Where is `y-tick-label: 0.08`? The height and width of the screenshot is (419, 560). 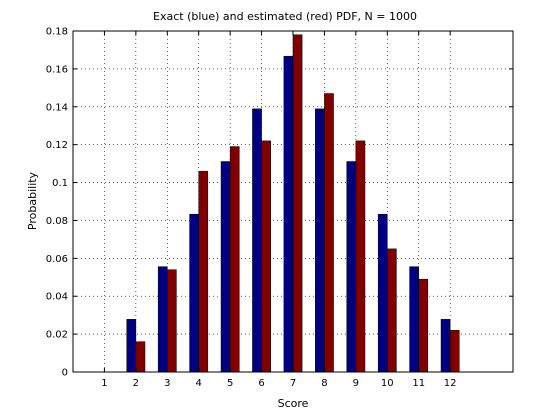 y-tick-label: 0.08 is located at coordinates (57, 221).